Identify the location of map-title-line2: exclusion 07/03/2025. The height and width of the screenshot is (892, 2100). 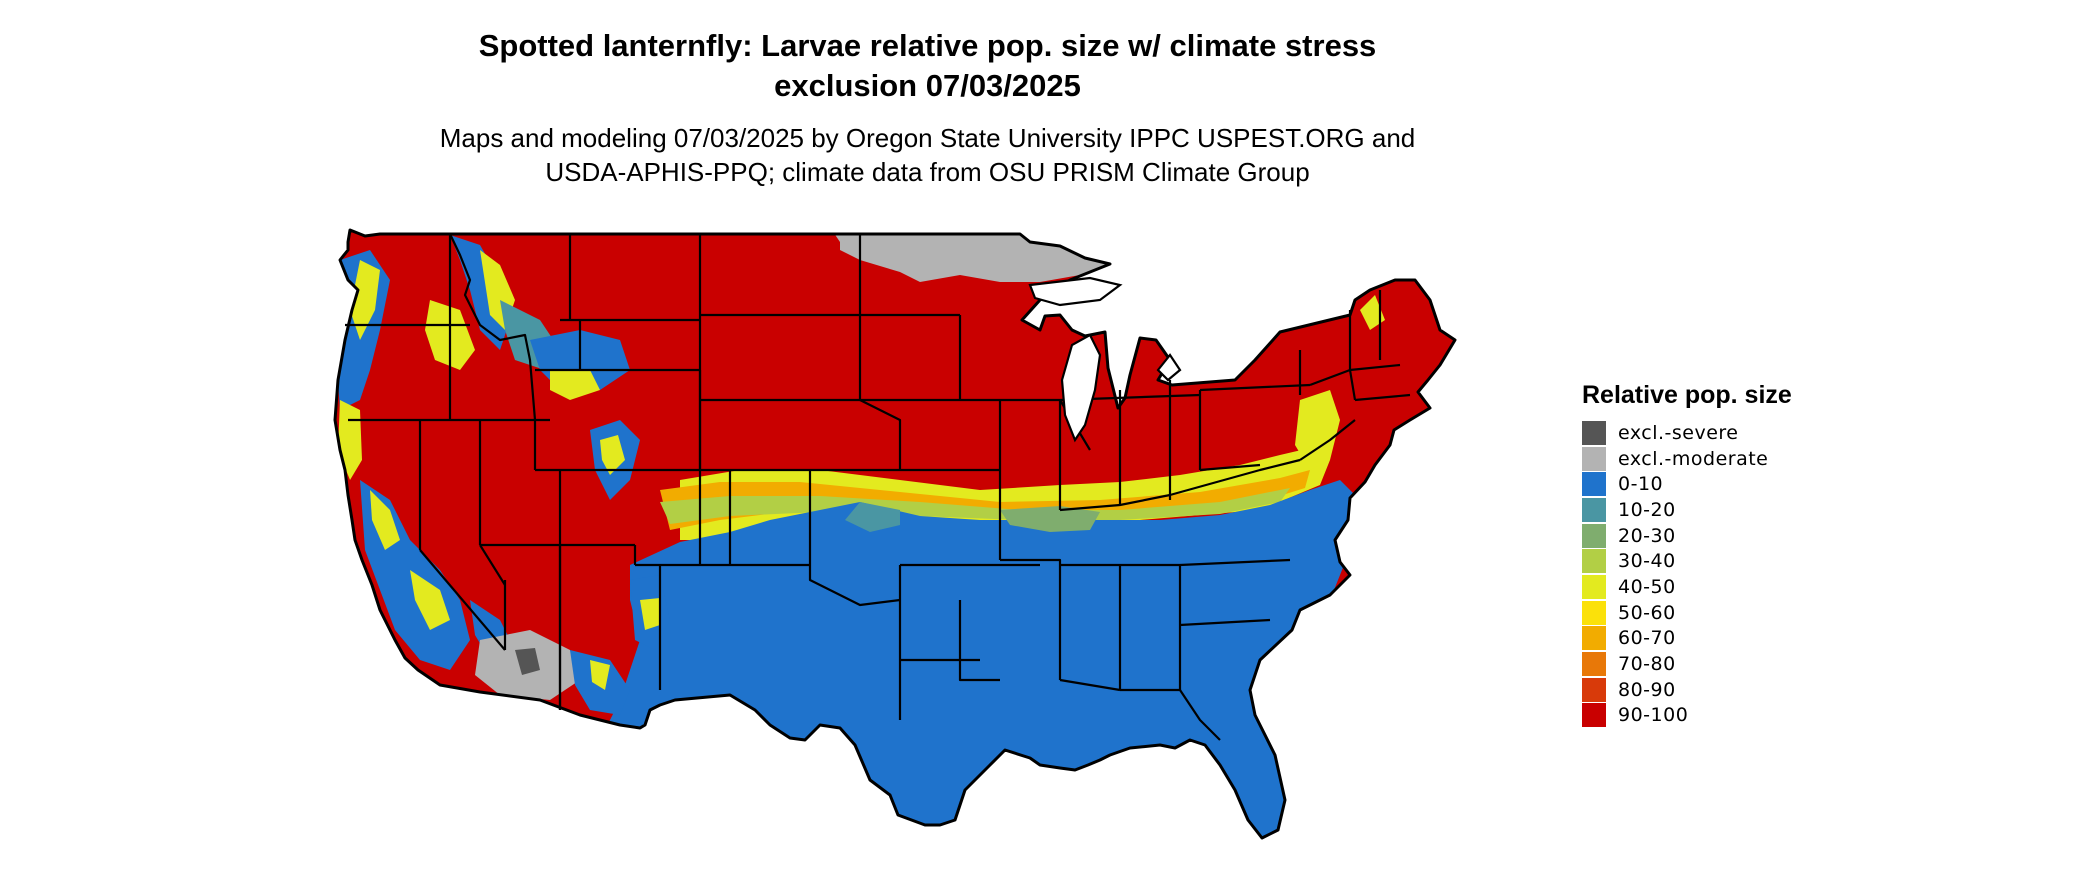
(927, 85).